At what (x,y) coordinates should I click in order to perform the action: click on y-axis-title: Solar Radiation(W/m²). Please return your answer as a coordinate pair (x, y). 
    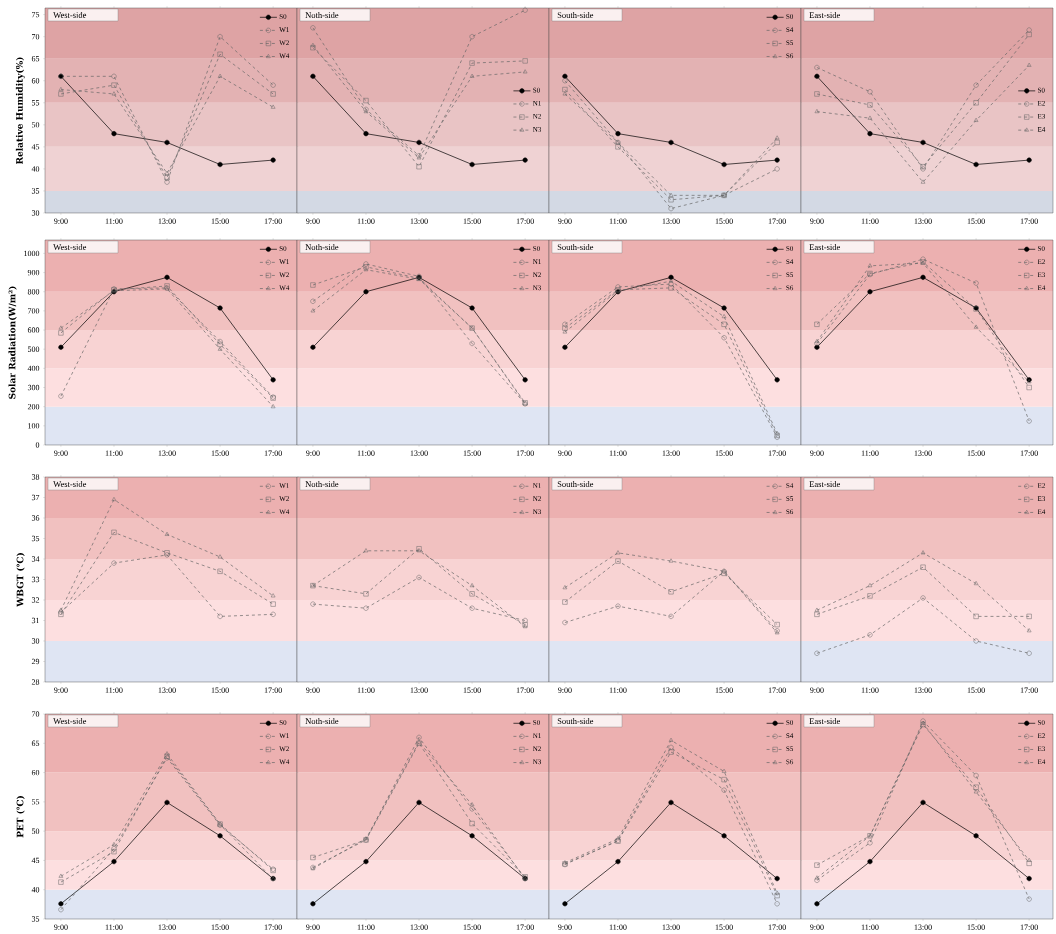
    Looking at the image, I should click on (12, 342).